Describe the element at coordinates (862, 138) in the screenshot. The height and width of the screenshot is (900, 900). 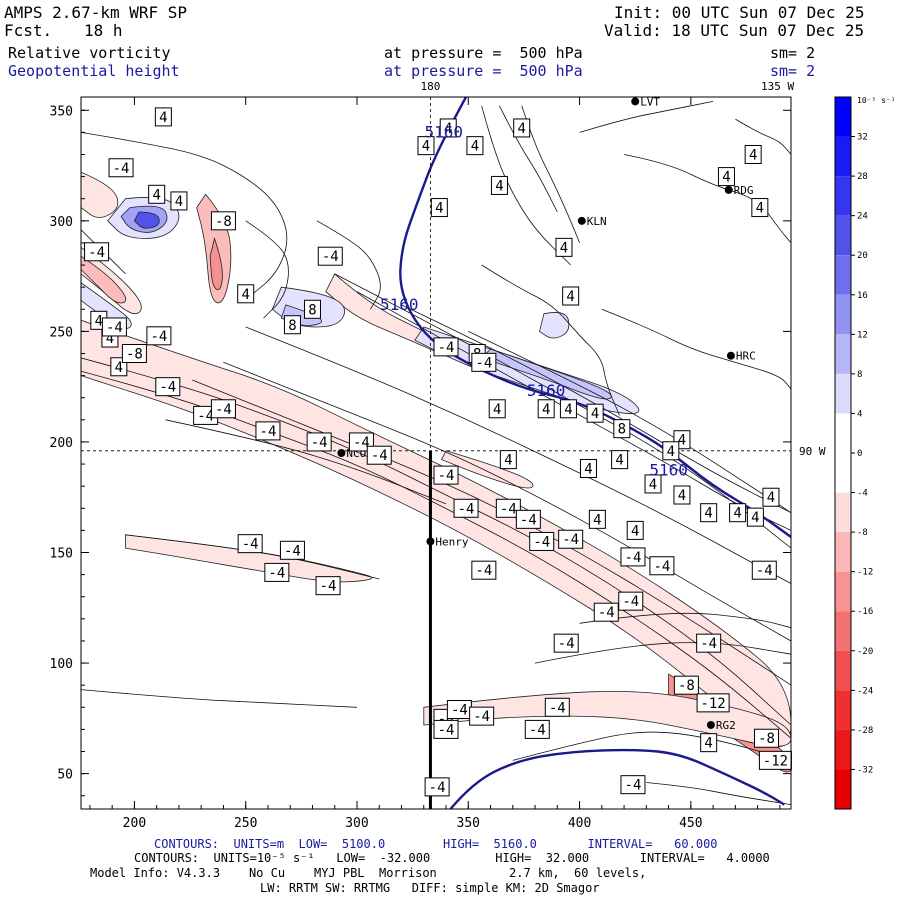
I see `colorbar-tick-label-0: 32` at that location.